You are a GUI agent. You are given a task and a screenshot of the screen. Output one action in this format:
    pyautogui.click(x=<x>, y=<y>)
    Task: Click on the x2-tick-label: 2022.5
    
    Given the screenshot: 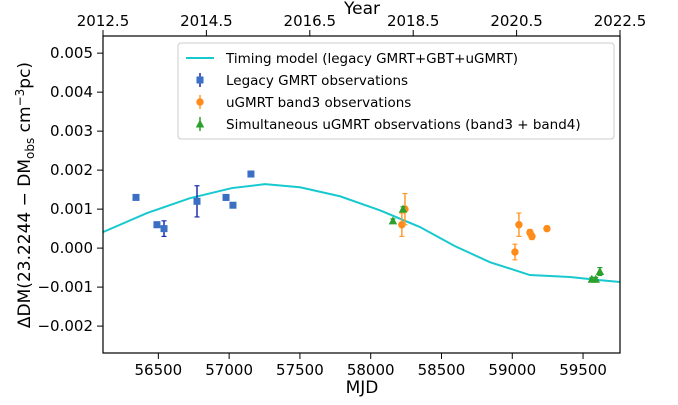 What is the action you would take?
    pyautogui.click(x=620, y=21)
    